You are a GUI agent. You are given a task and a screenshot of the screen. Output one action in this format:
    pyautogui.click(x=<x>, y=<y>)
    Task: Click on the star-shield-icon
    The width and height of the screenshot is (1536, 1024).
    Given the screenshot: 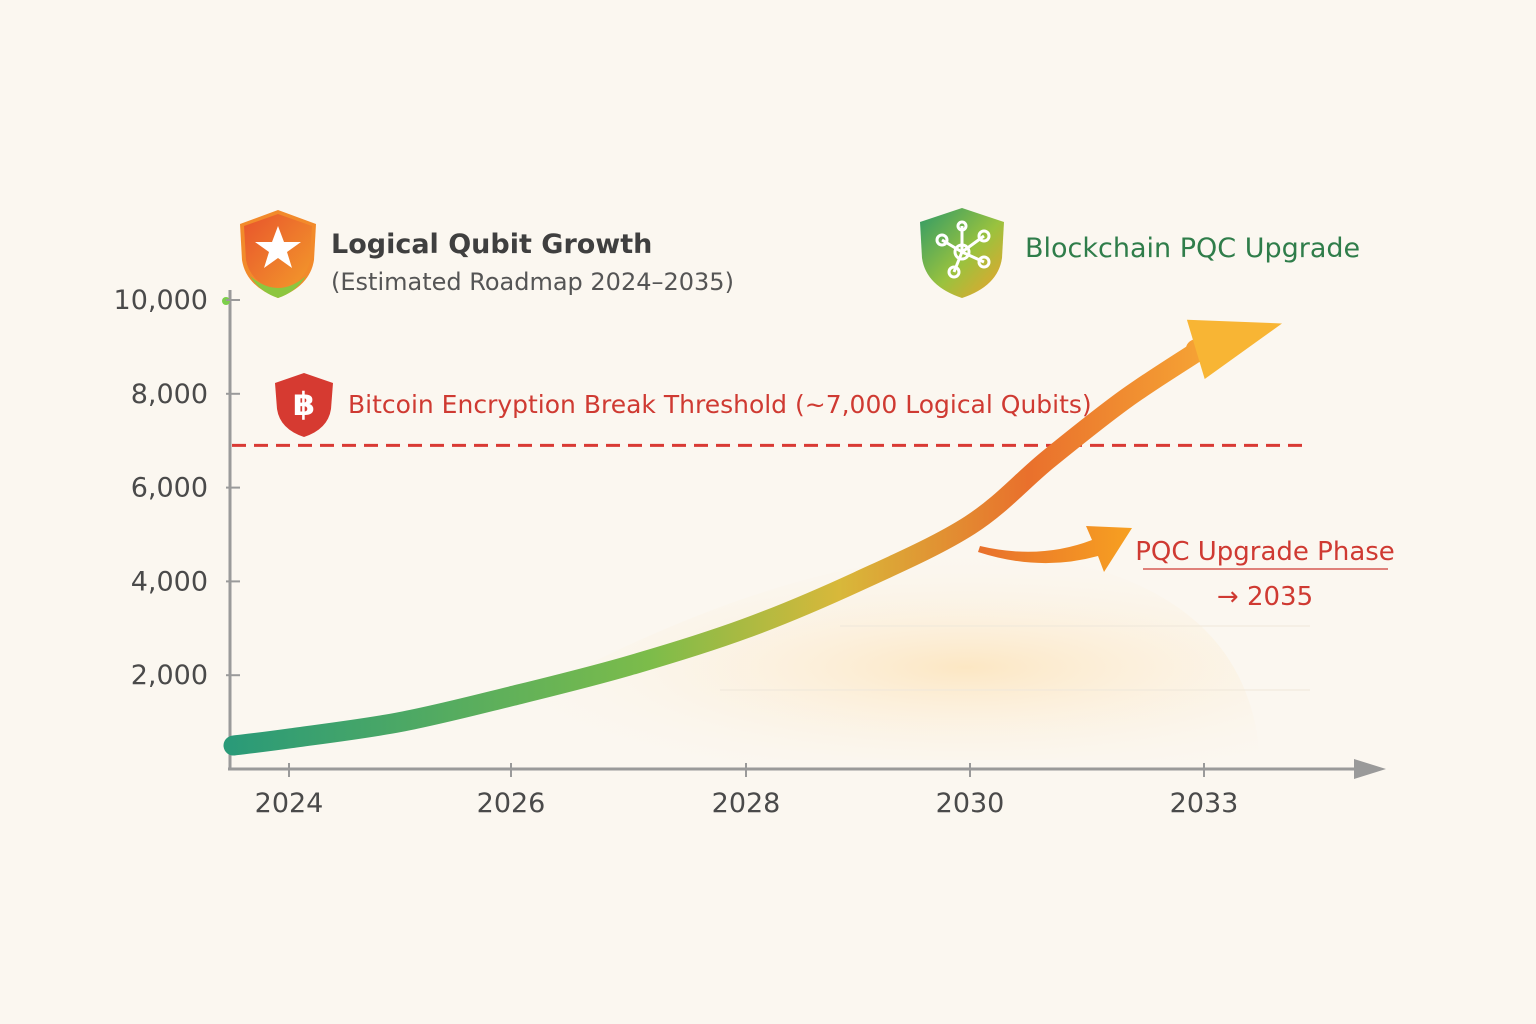 What is the action you would take?
    pyautogui.click(x=278, y=254)
    